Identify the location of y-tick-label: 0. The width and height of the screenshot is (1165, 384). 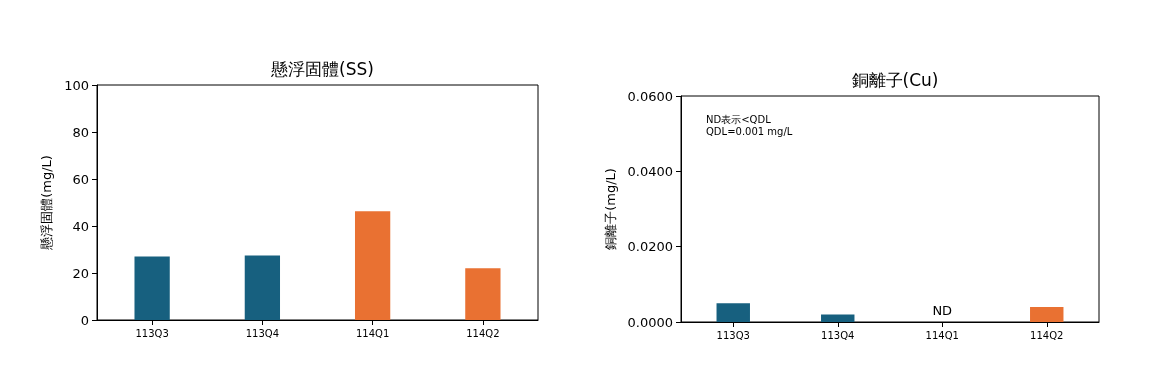
(84, 320).